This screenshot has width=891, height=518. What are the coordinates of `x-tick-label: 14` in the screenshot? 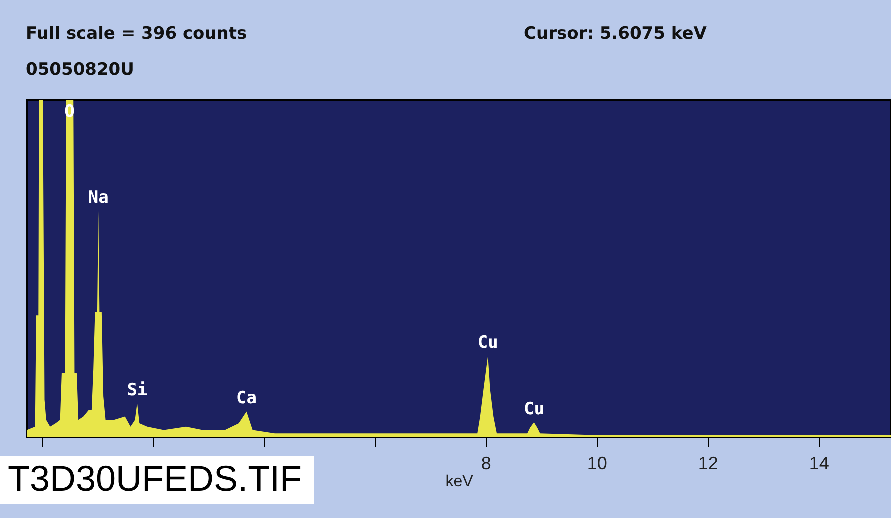 It's located at (819, 464).